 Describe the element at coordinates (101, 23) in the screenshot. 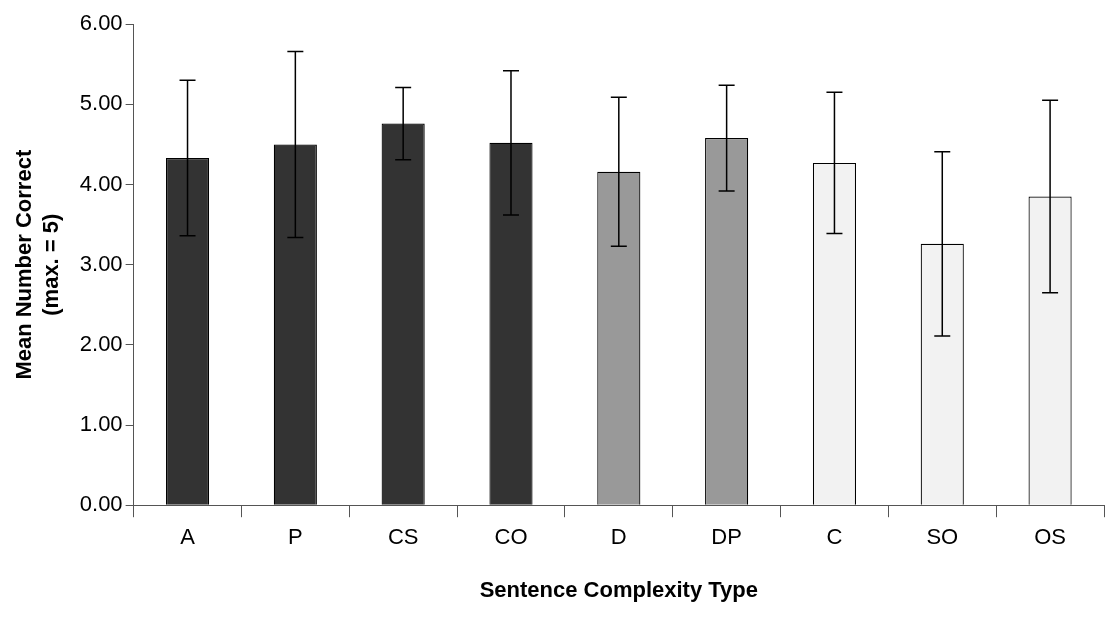

I see `y-tick-label: 6.00` at that location.